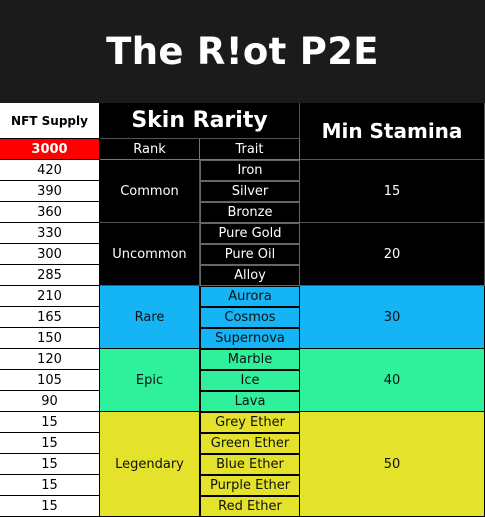 This screenshot has width=485, height=517. Describe the element at coordinates (150, 149) in the screenshot. I see `rank-header: Rank` at that location.